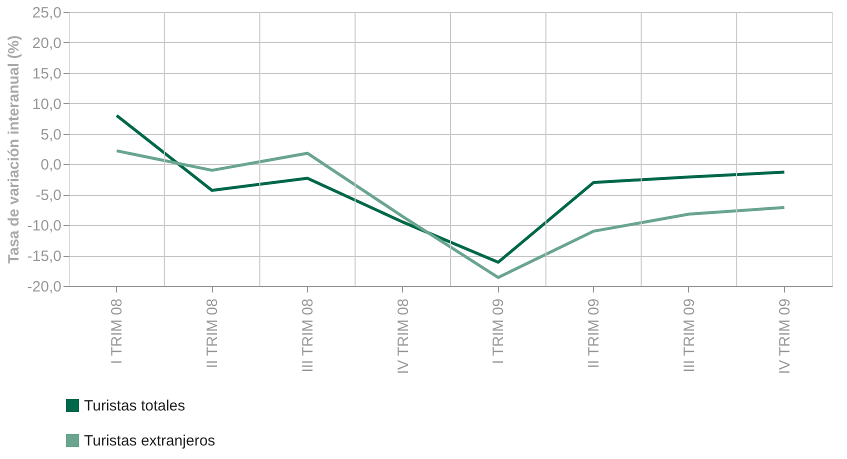 Image resolution: width=847 pixels, height=459 pixels. I want to click on legend-label: Turistas extranjeros, so click(150, 441).